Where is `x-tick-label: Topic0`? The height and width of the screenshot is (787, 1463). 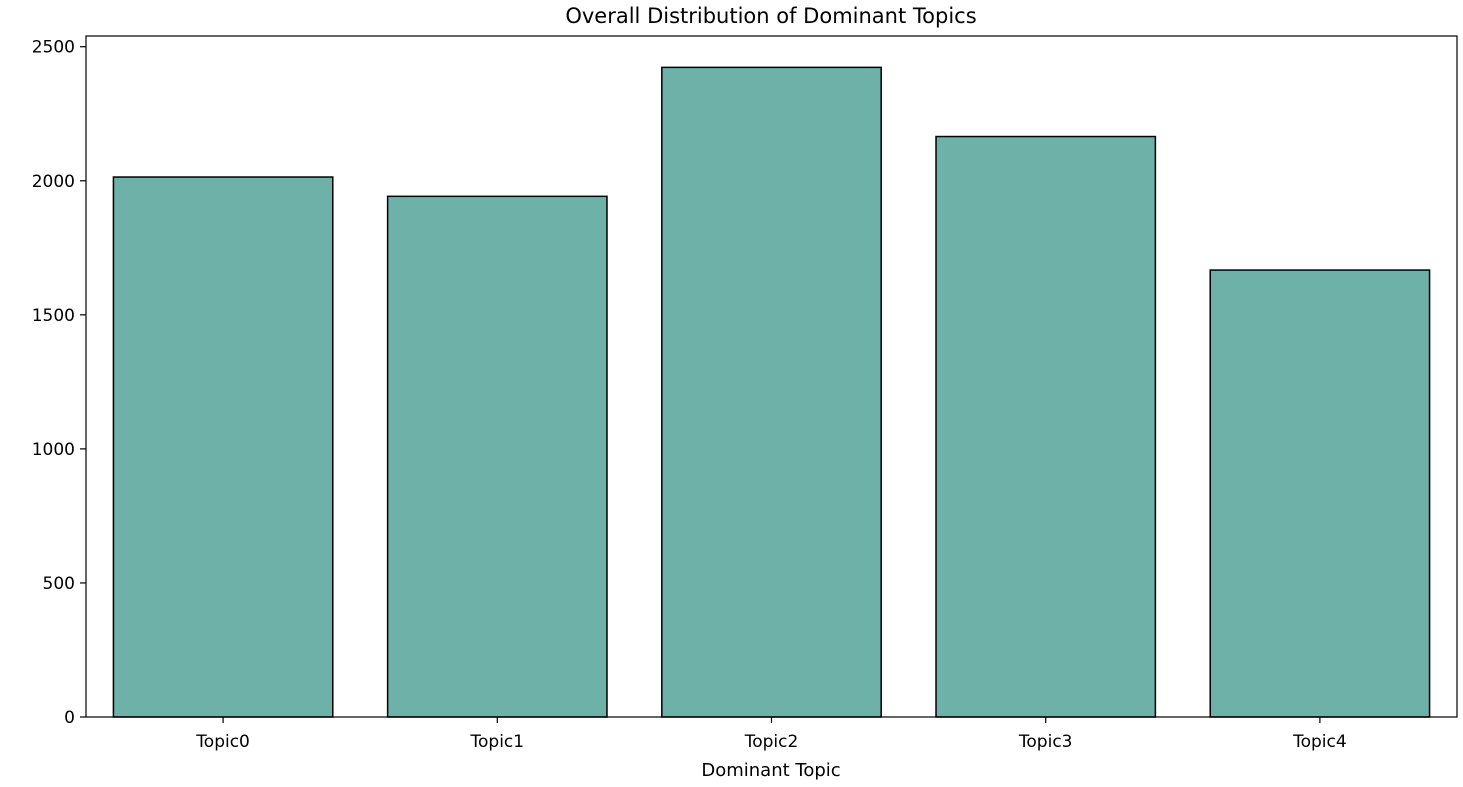 x-tick-label: Topic0 is located at coordinates (222, 742).